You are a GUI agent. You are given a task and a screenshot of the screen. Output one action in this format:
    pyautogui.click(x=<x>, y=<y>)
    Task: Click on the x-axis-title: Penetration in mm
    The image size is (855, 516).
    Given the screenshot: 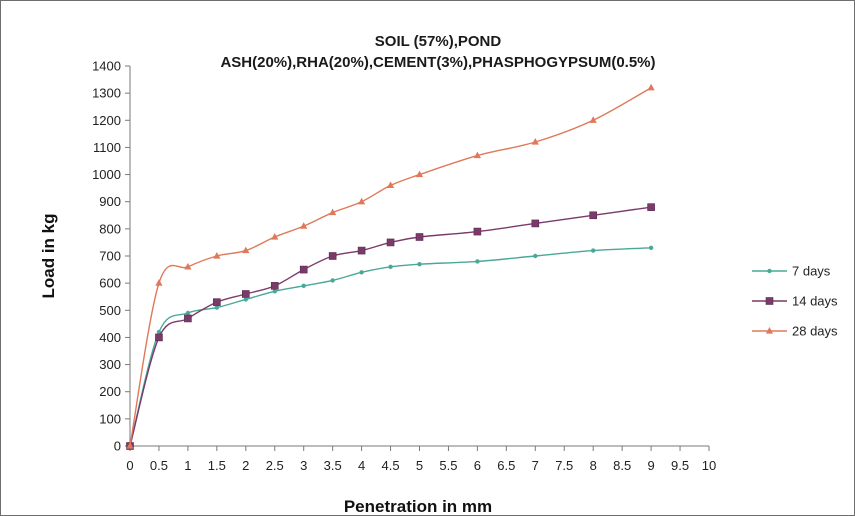 What is the action you would take?
    pyautogui.click(x=418, y=506)
    